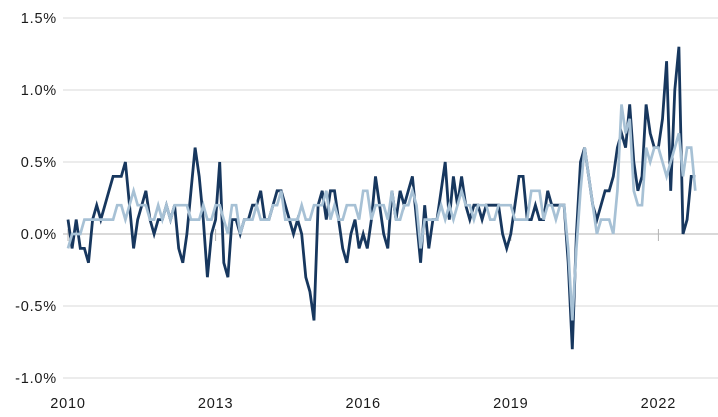  Describe the element at coordinates (215, 404) in the screenshot. I see `x-axis-label: 2013` at that location.